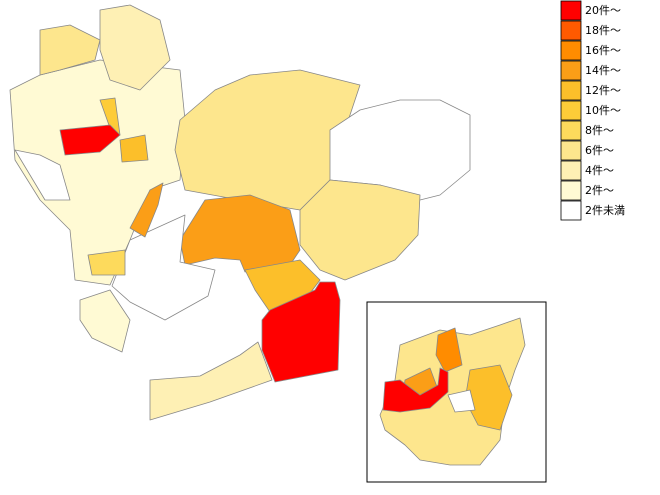 The width and height of the screenshot is (660, 495). What do you see at coordinates (599, 150) in the screenshot?
I see `legend-label: 6件～` at bounding box center [599, 150].